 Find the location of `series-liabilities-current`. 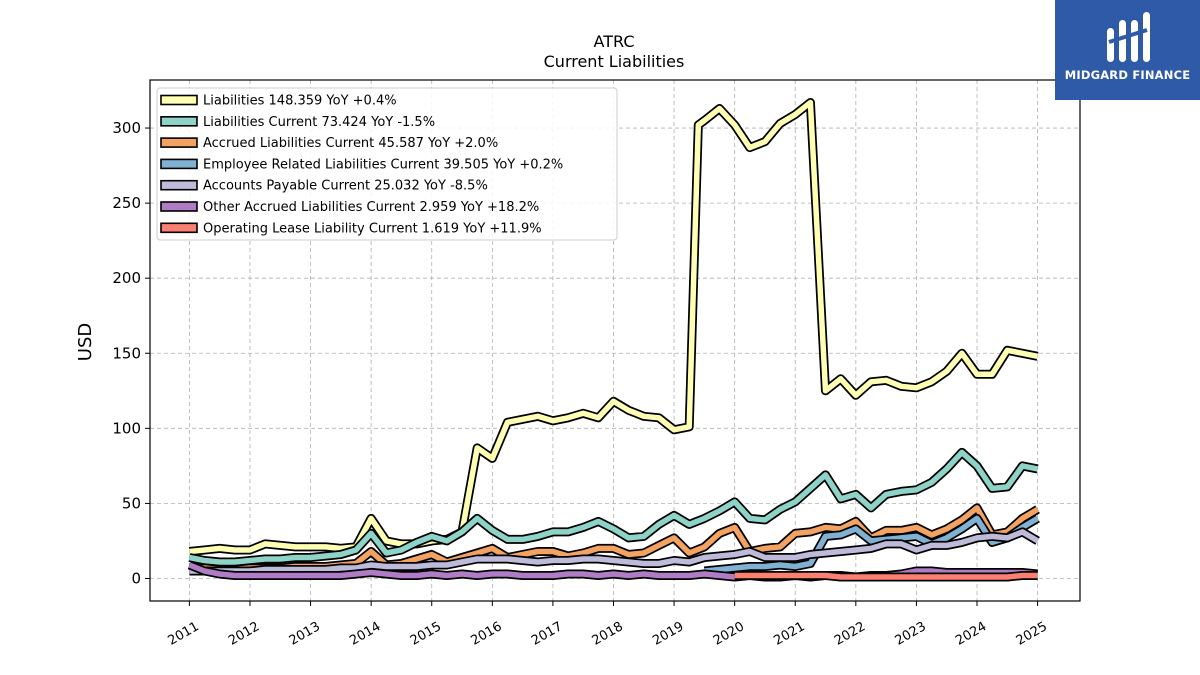

series-liabilities-current is located at coordinates (613, 507).